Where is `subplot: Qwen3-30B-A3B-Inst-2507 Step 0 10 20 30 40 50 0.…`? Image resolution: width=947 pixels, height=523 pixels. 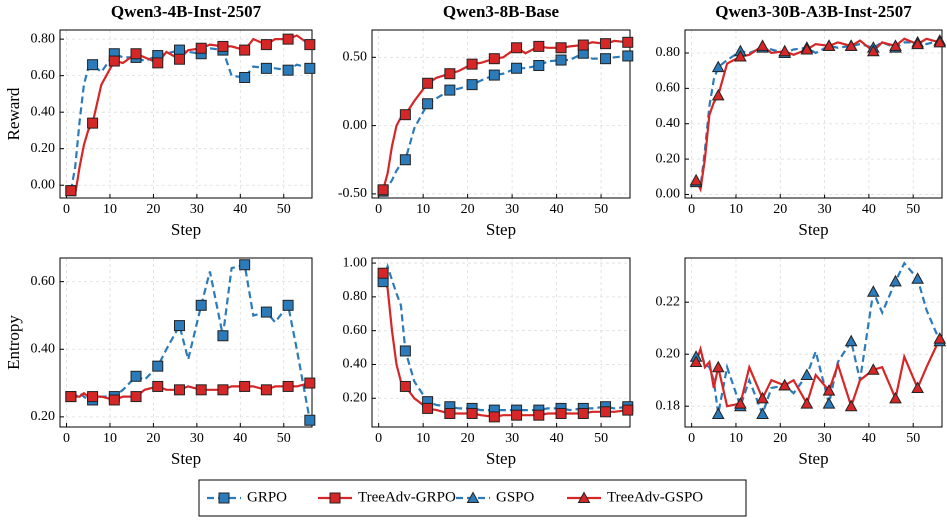
subplot: Qwen3-30B-A3B-Inst-2507 Step 0 10 20 30 40 50 0.… is located at coordinates (799, 120).